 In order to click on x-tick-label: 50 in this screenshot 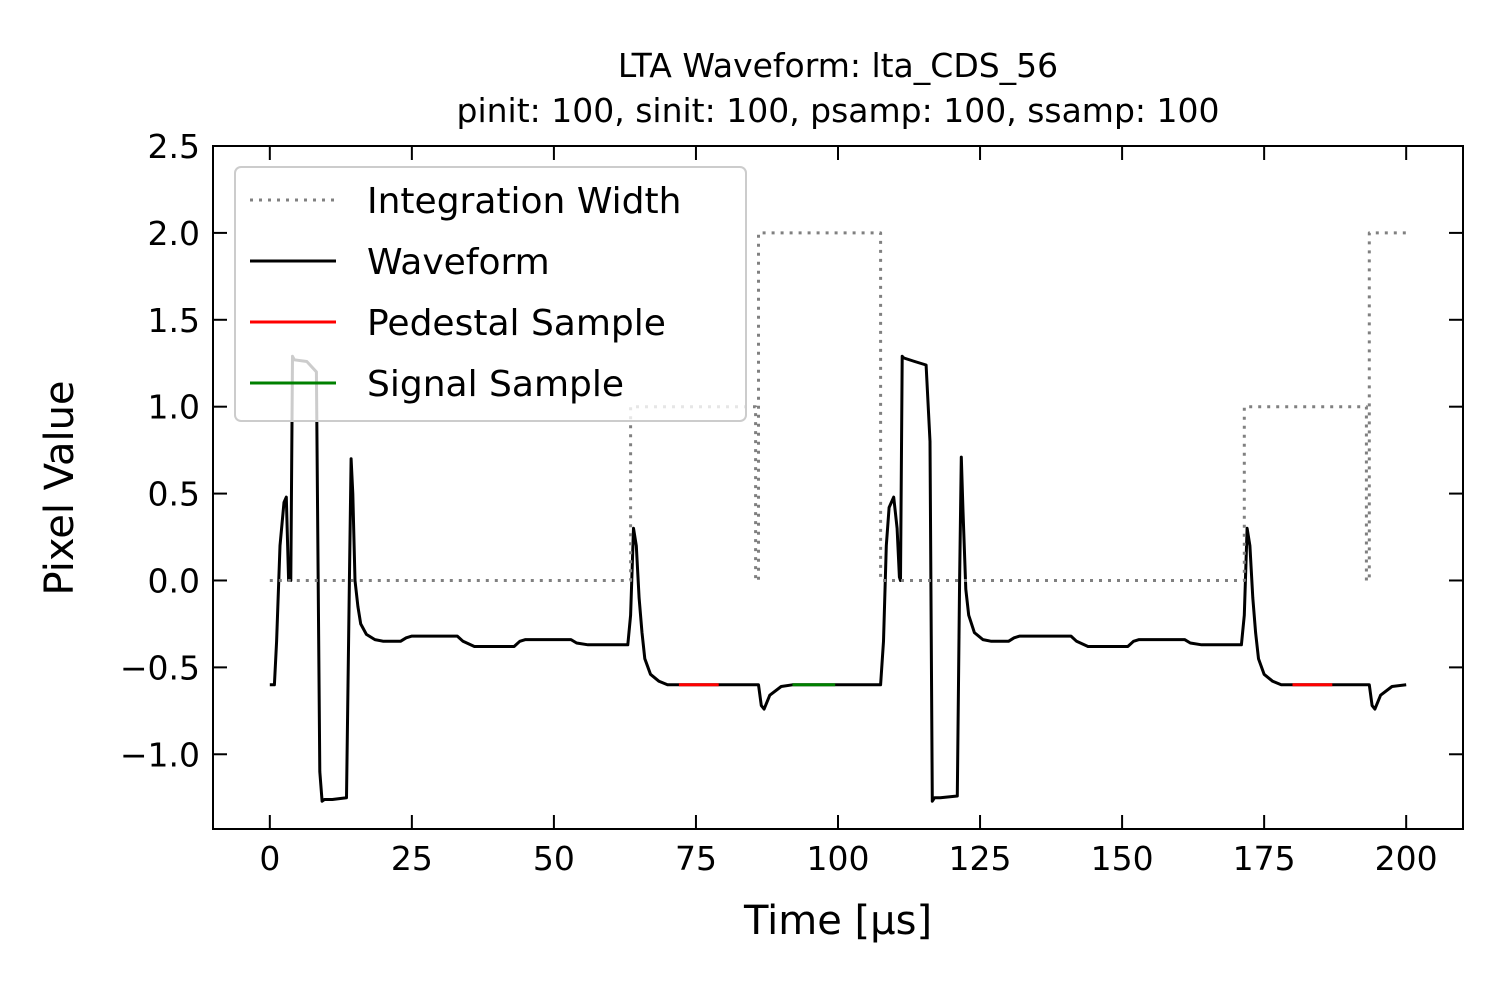, I will do `click(554, 858)`.